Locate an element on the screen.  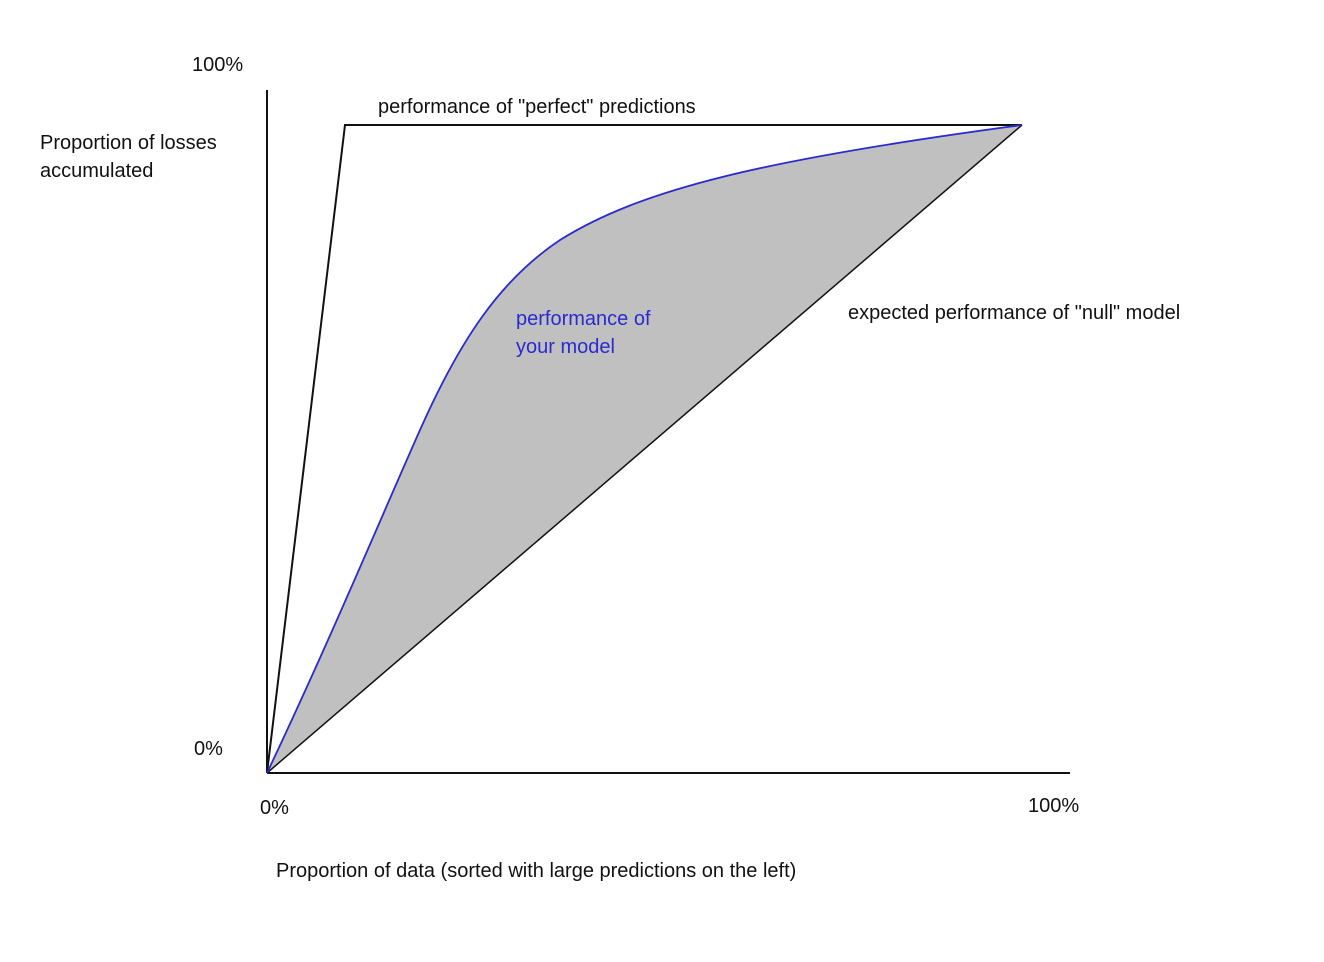
perfect-predictions-label: performance of "perfect" predictions is located at coordinates (537, 107).